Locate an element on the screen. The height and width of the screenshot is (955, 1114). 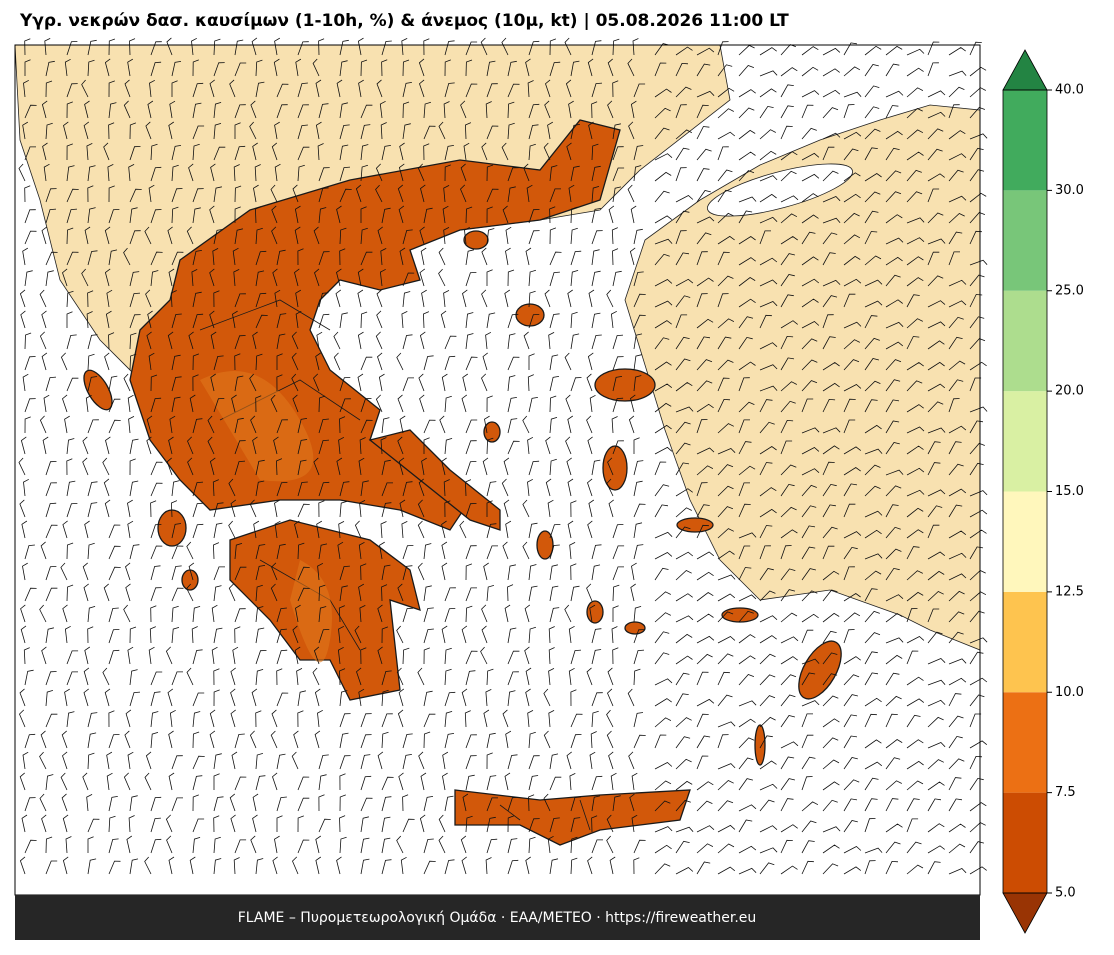
colorbar-tick-label: 30.0 is located at coordinates (1069, 190).